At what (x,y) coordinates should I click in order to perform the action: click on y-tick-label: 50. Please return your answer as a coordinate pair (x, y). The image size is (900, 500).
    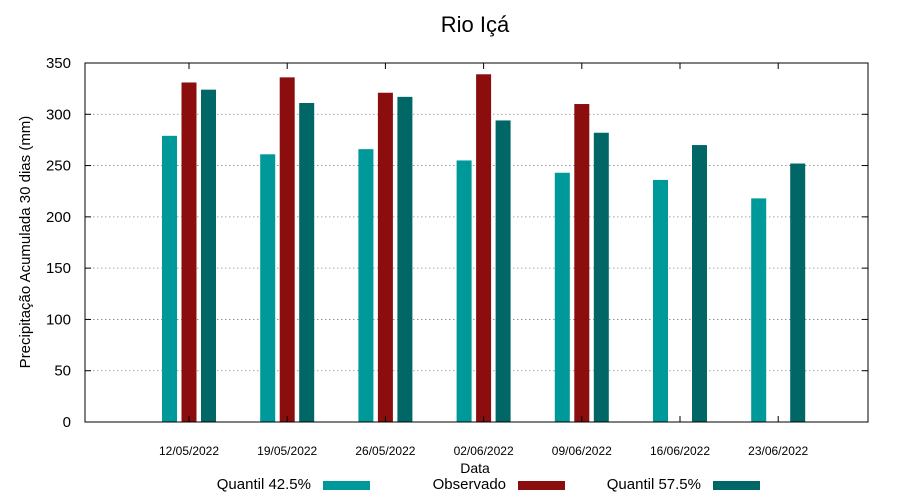
    Looking at the image, I should click on (62, 371).